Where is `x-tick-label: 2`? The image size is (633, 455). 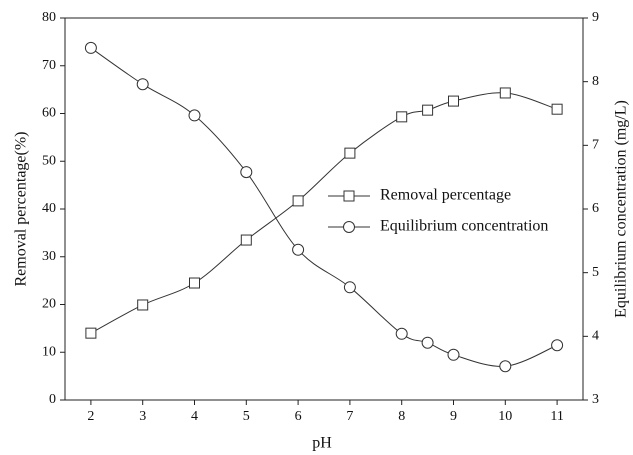
x-tick-label: 2 is located at coordinates (90, 416).